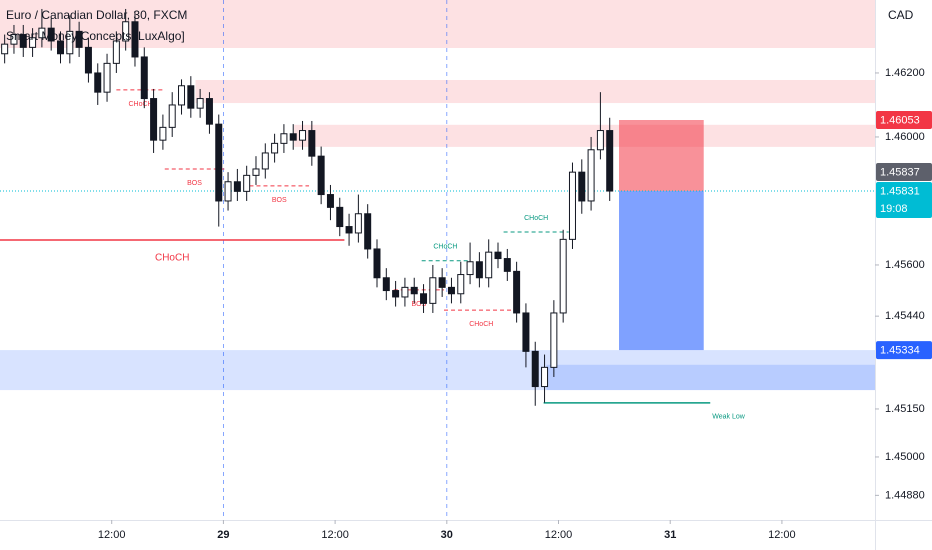  I want to click on y-tick-label: 1.44880, so click(905, 495).